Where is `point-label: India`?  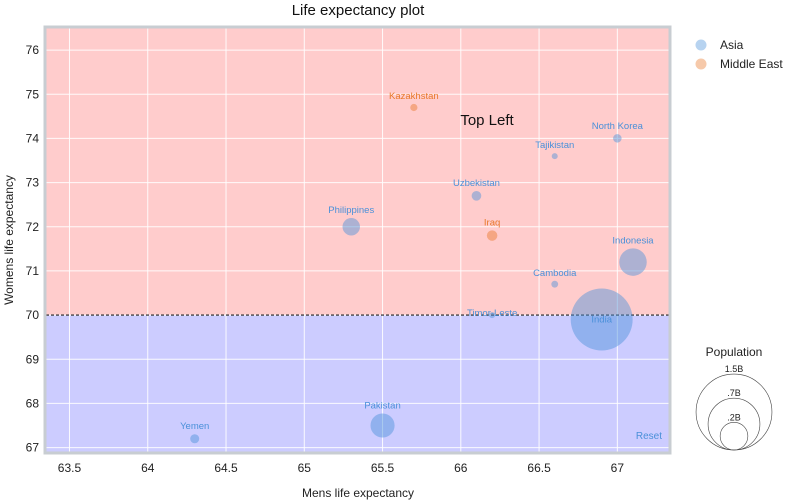 point-label: India is located at coordinates (601, 320).